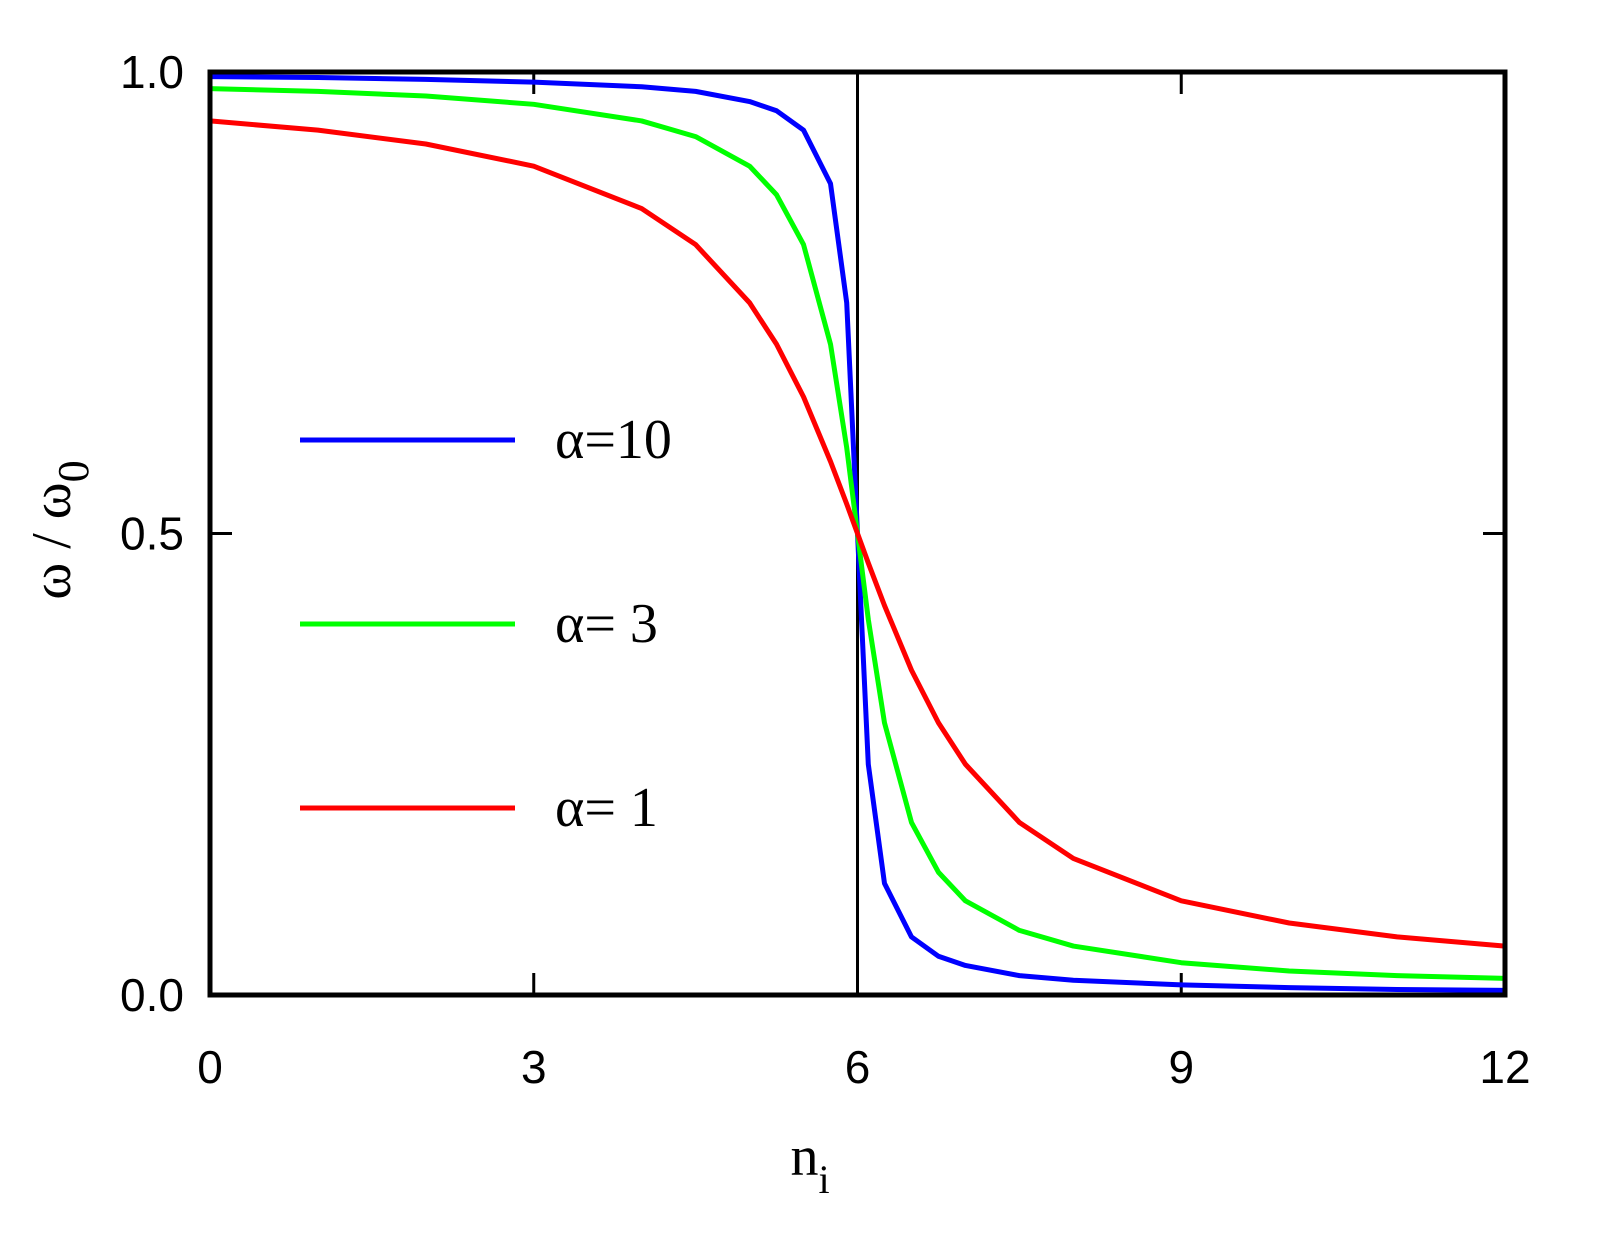 This screenshot has height=1255, width=1612. What do you see at coordinates (534, 1067) in the screenshot?
I see `x-tick-label: 3` at bounding box center [534, 1067].